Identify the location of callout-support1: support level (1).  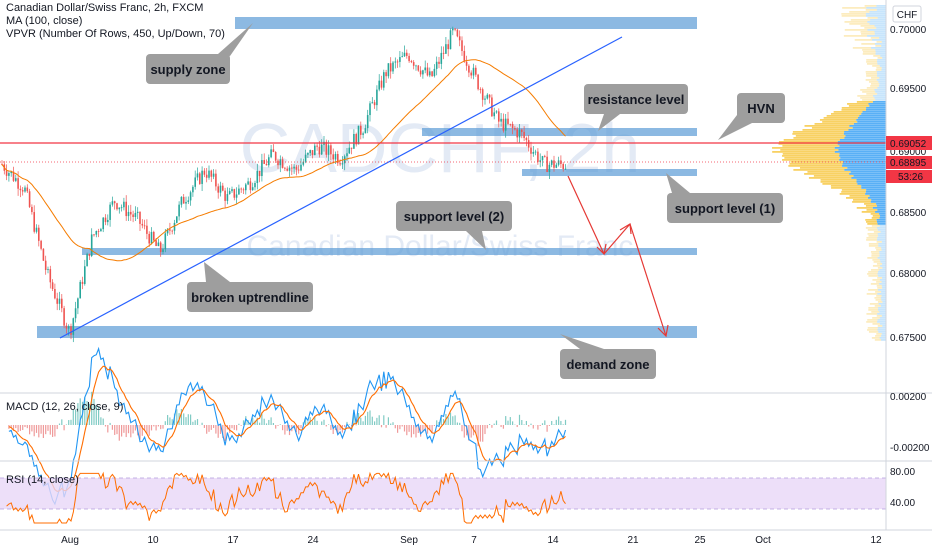
(724, 198).